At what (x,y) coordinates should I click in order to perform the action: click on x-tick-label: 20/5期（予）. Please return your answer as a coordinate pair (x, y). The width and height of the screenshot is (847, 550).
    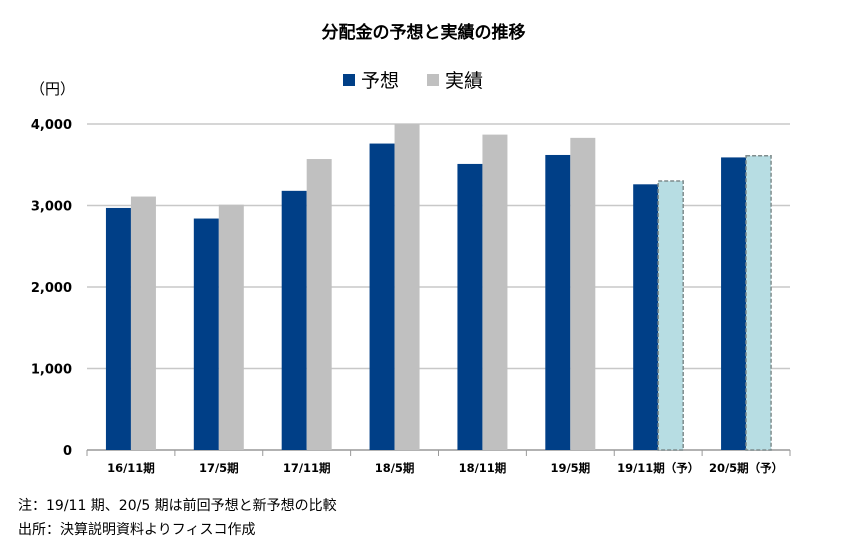
    Looking at the image, I should click on (746, 468).